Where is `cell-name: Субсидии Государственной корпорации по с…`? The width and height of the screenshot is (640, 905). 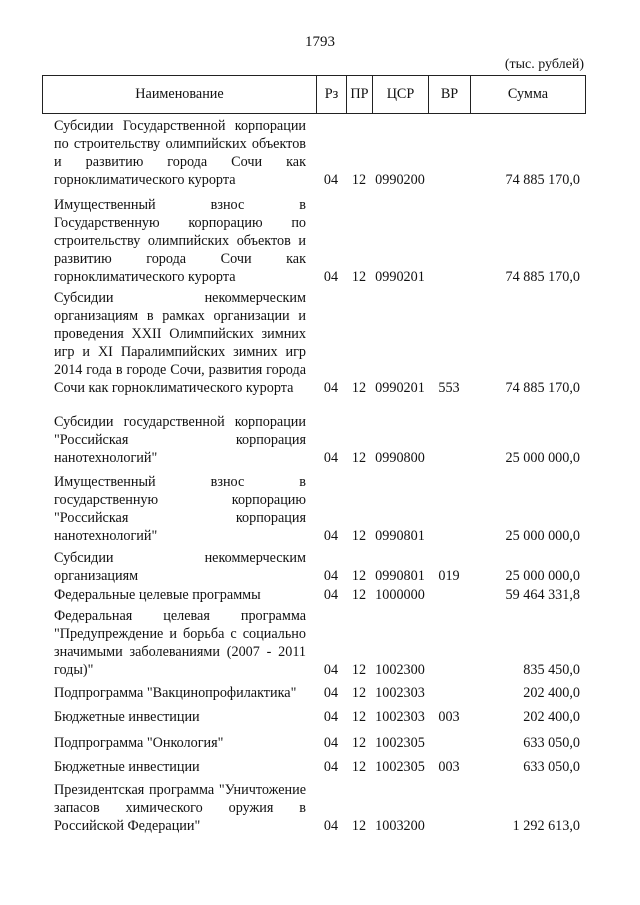 cell-name: Субсидии Государственной корпорации по с… is located at coordinates (180, 153).